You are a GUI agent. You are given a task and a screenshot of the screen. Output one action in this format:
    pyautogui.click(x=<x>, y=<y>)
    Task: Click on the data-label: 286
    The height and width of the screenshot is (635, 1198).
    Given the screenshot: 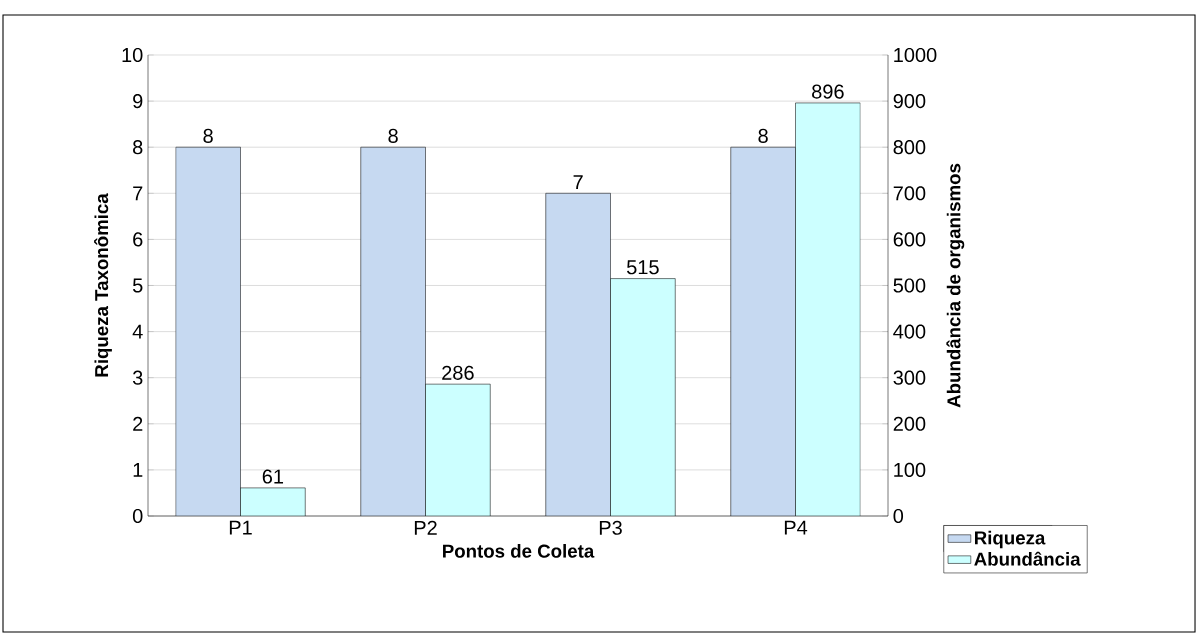 What is the action you would take?
    pyautogui.click(x=458, y=372)
    